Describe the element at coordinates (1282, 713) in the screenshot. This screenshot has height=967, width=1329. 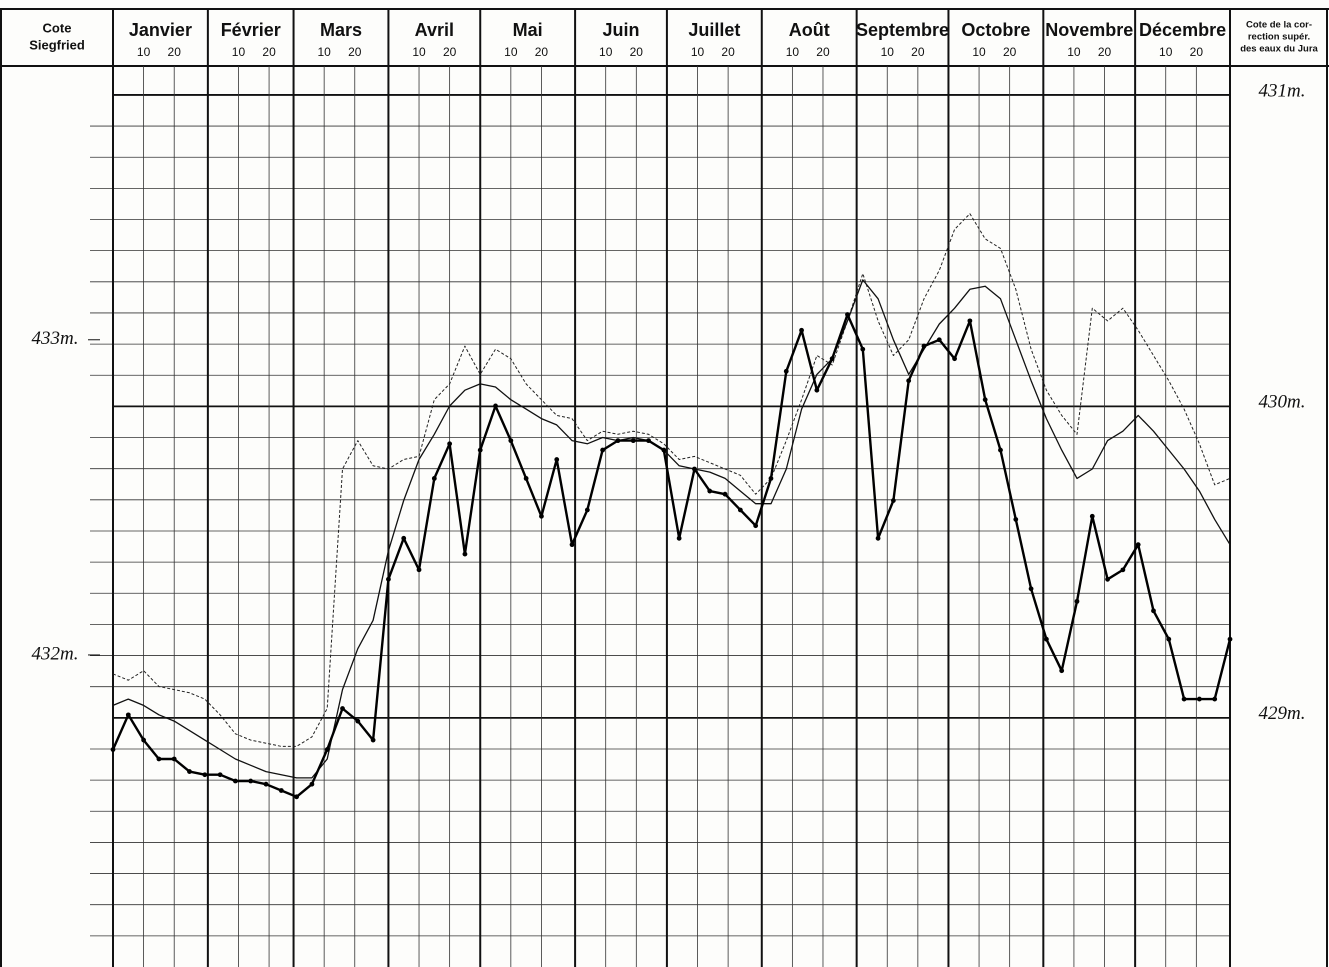
I see `y2-tick-label: 429m.` at that location.